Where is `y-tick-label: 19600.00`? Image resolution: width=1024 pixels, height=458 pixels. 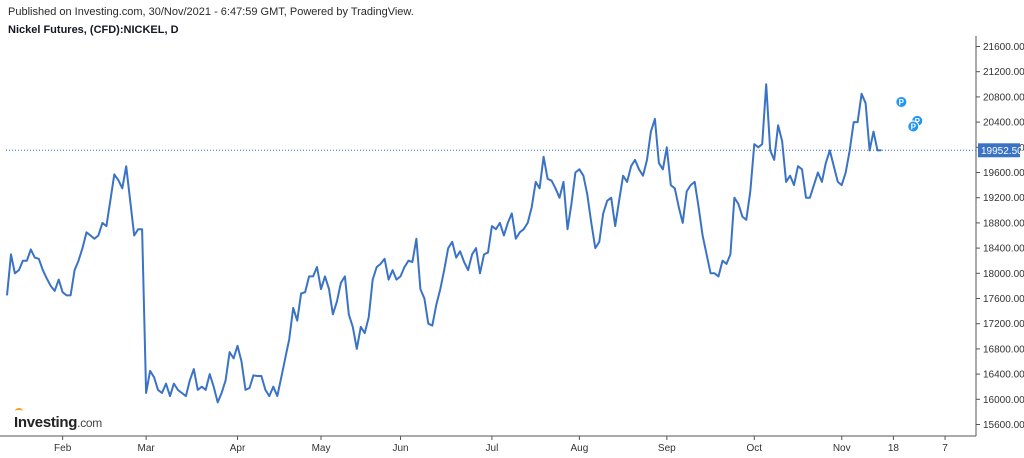
y-tick-label: 19600.00 is located at coordinates (1003, 173).